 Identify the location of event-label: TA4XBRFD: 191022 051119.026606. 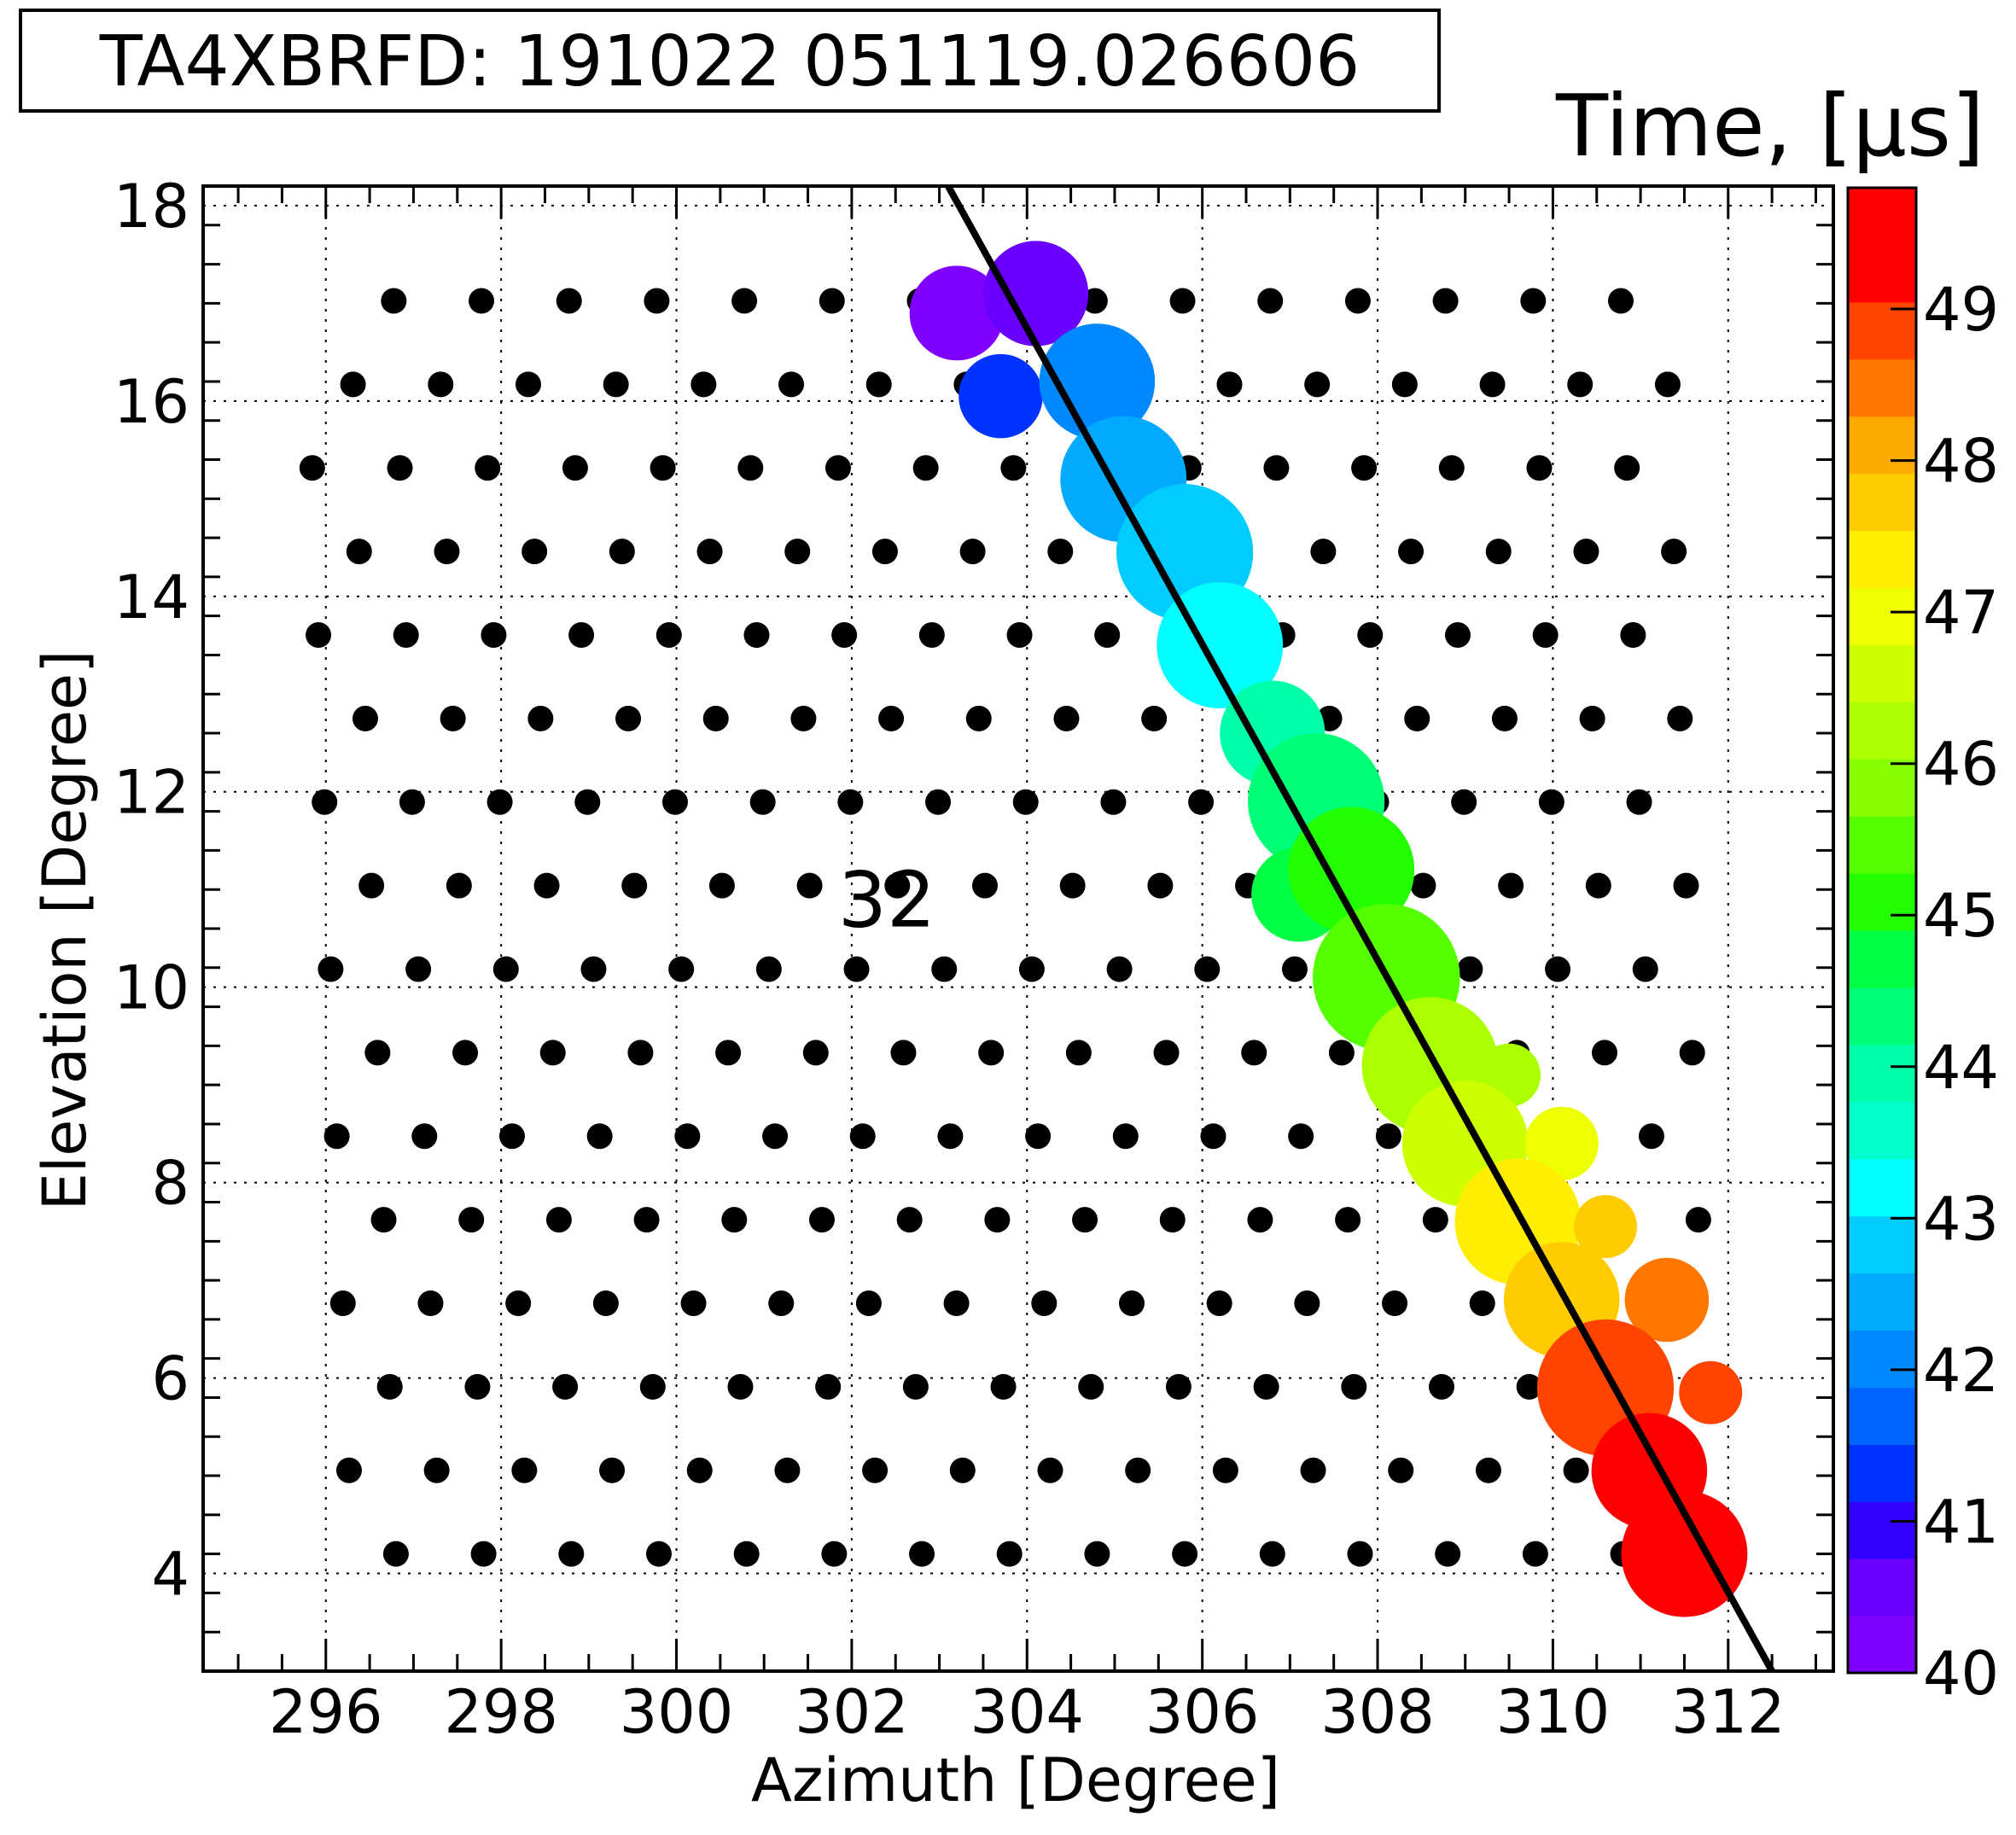
(730, 61).